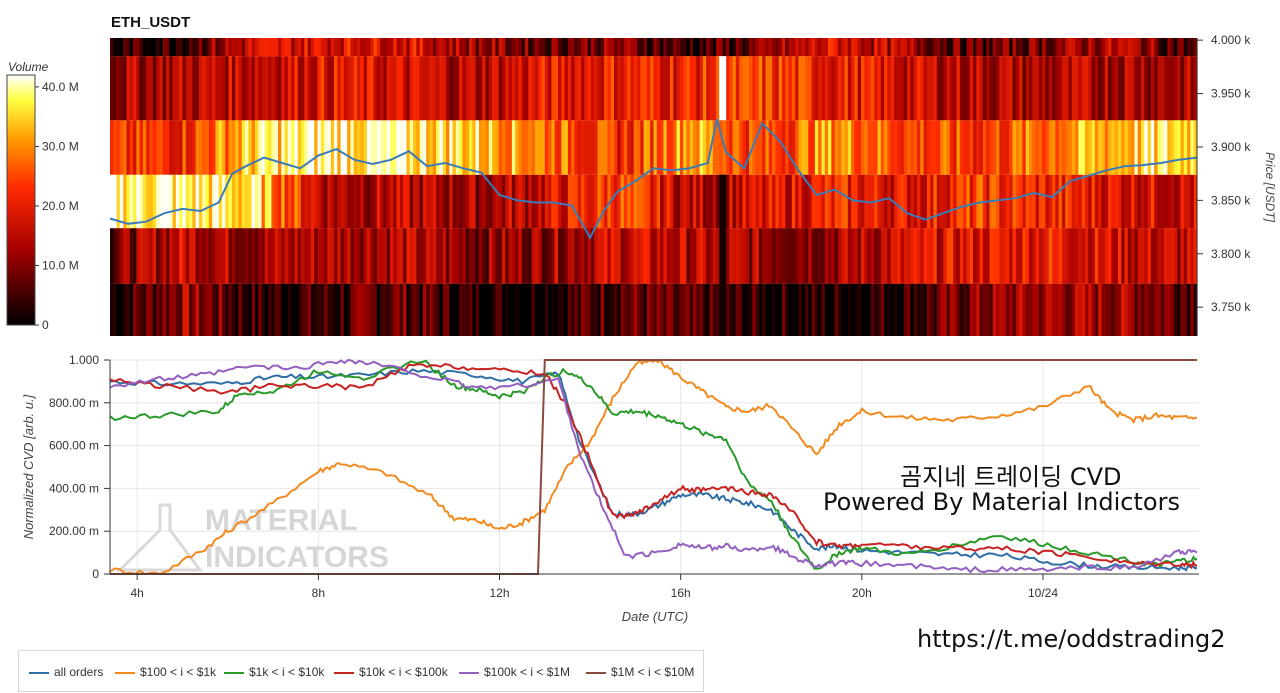 The width and height of the screenshot is (1280, 693). What do you see at coordinates (57, 206) in the screenshot?
I see `colorbar-ticks: 010.0 M20.0 M30.0 M40.0 M` at bounding box center [57, 206].